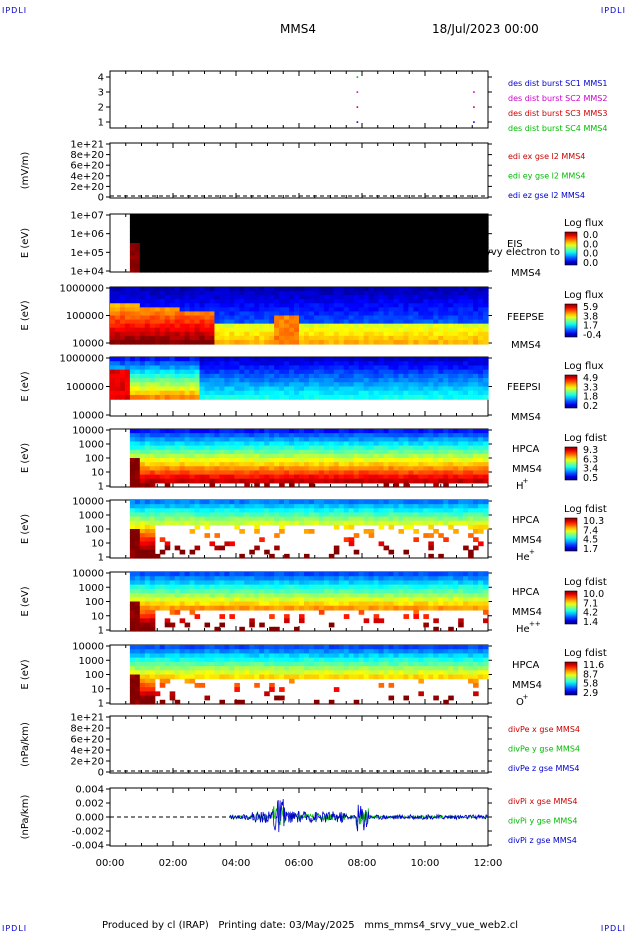  Describe the element at coordinates (590, 478) in the screenshot. I see `colorbar-tick-label: 0.5` at that location.